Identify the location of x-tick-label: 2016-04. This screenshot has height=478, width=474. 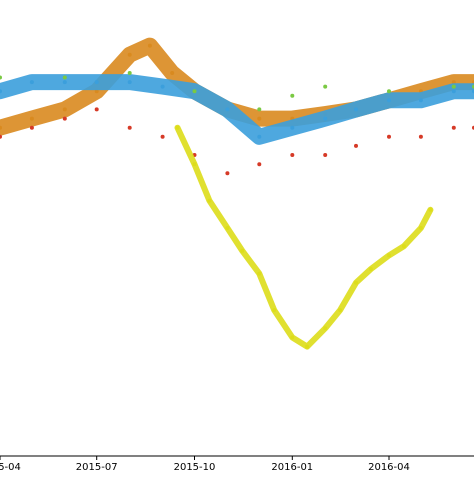
(389, 467).